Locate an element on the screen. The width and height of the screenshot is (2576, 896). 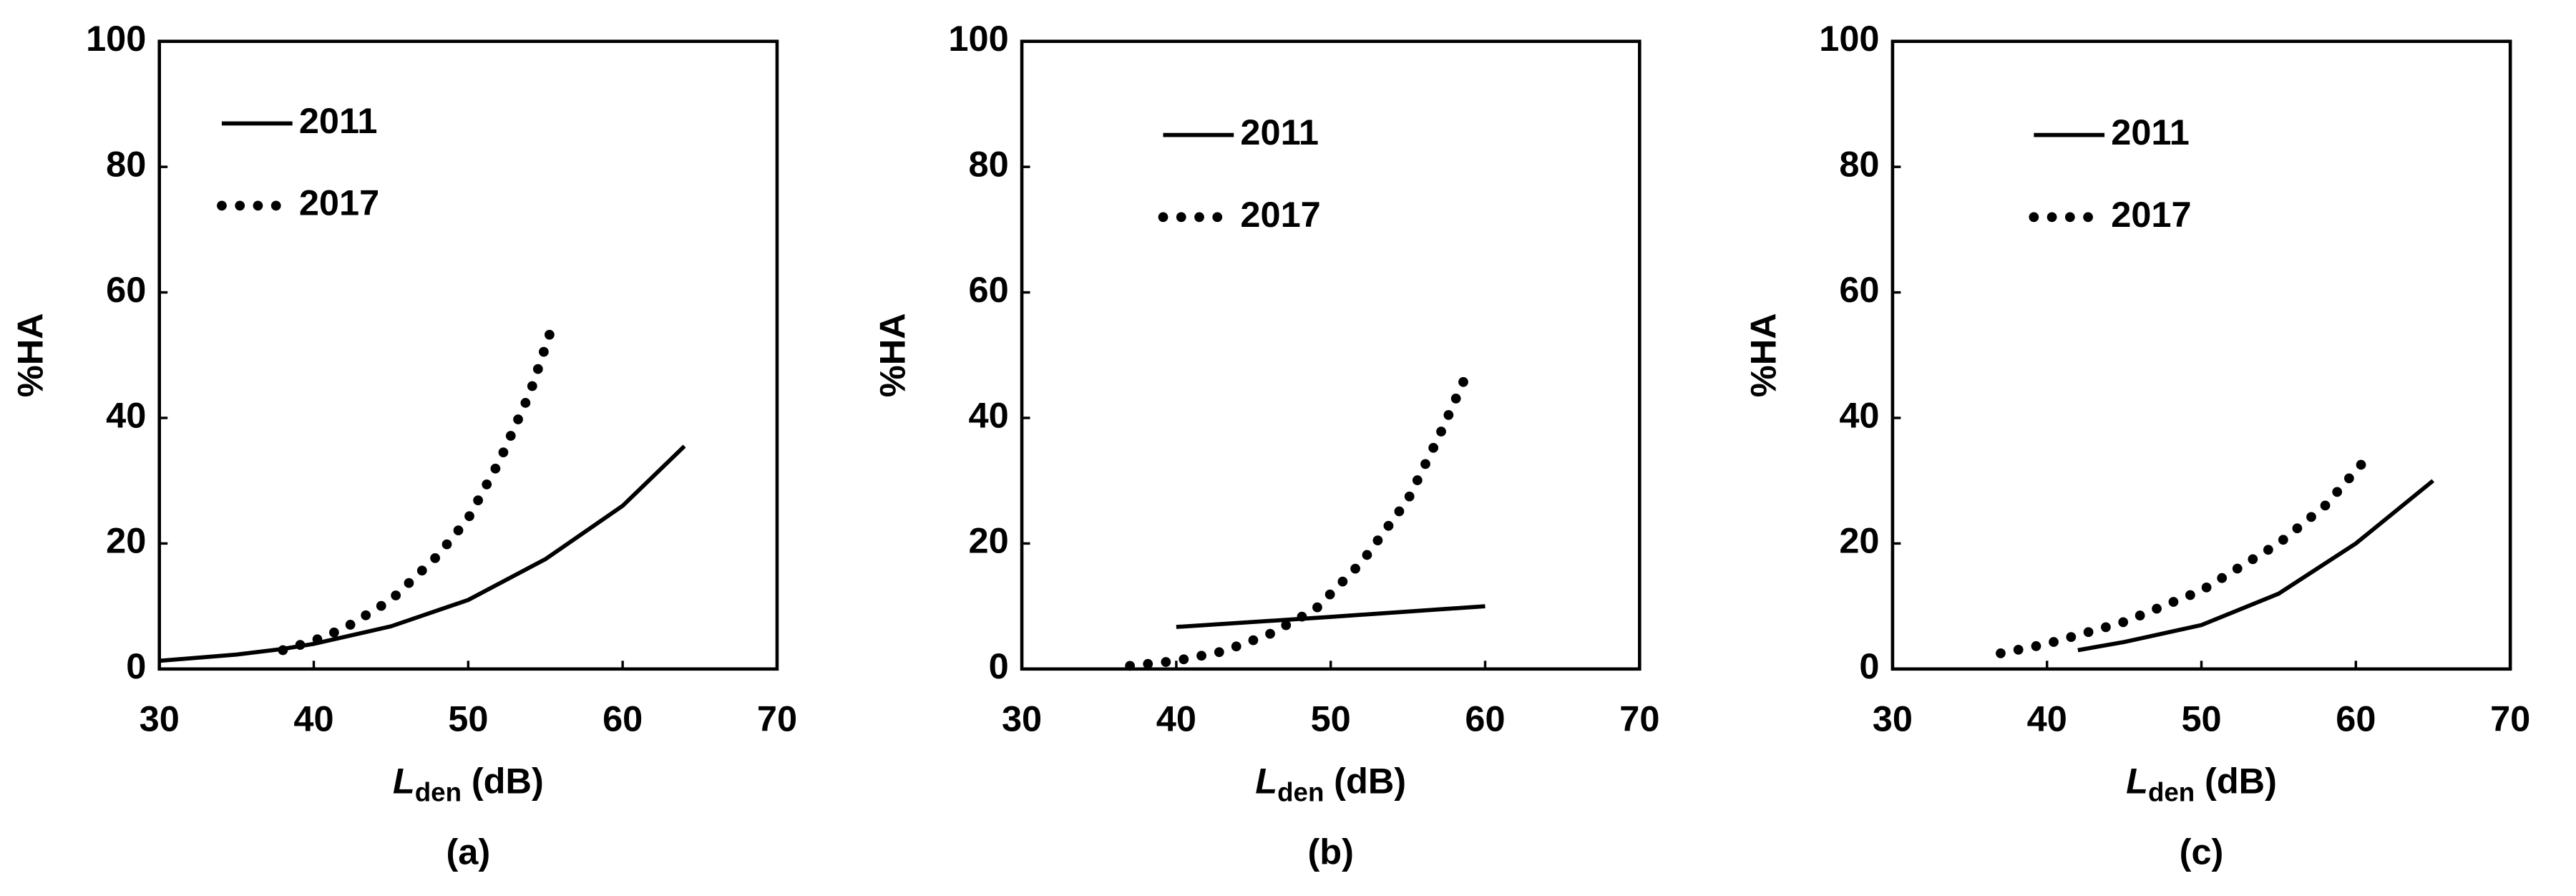
panel-label: (a) is located at coordinates (468, 852).